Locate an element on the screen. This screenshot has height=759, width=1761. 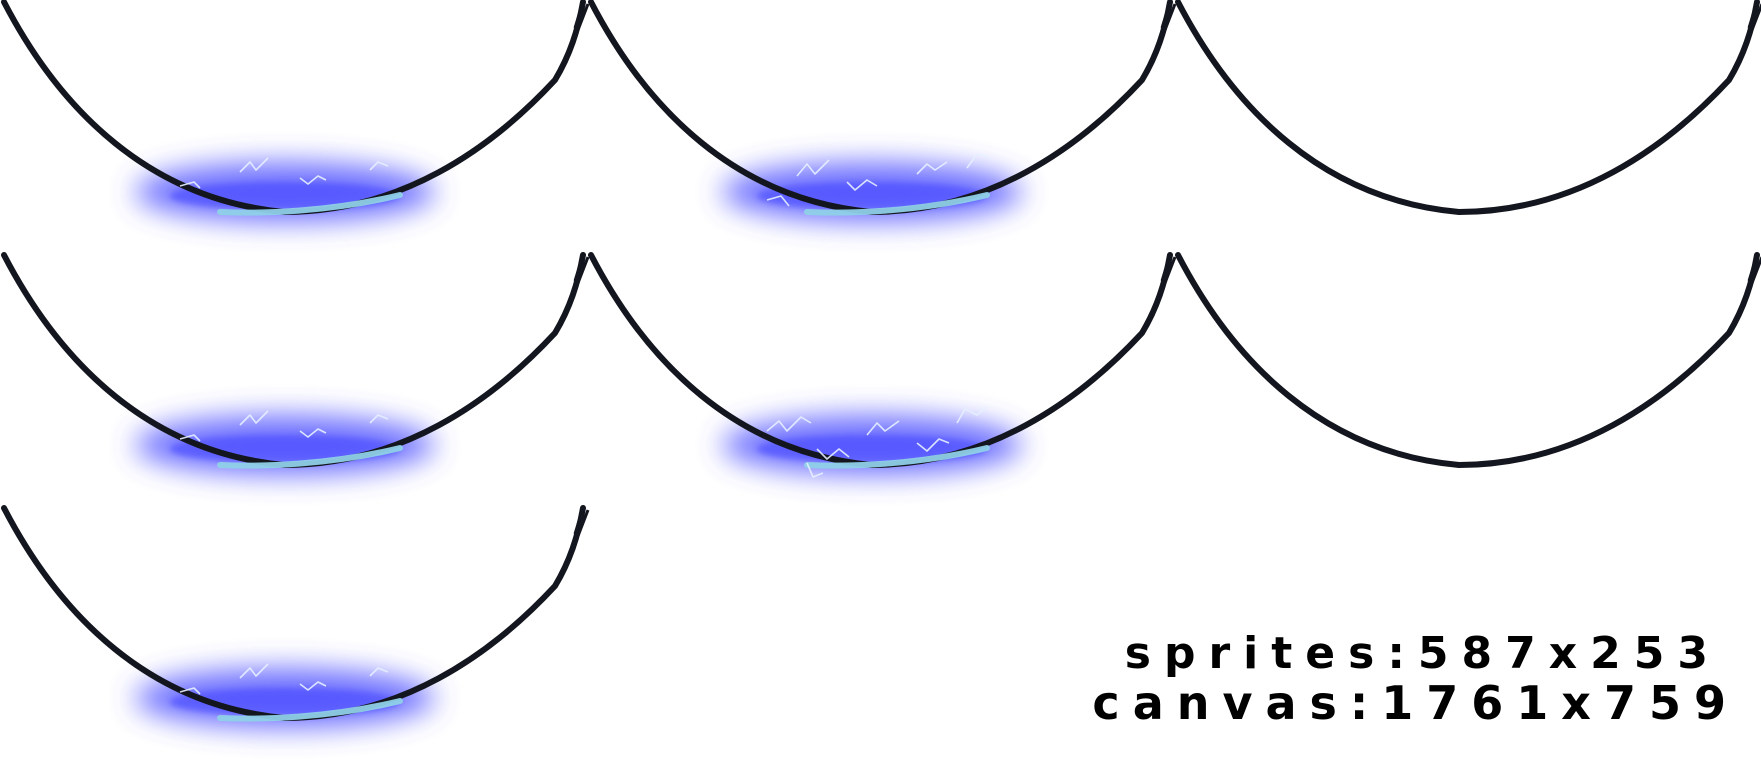
sprite-size-label: sprites:587x253 is located at coordinates (1422, 653).